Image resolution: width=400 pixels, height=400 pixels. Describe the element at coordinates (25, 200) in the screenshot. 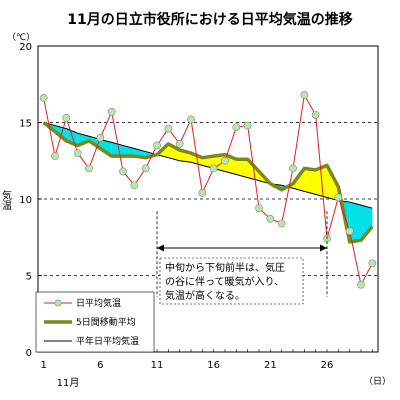

I see `y-tick-label: 10` at that location.